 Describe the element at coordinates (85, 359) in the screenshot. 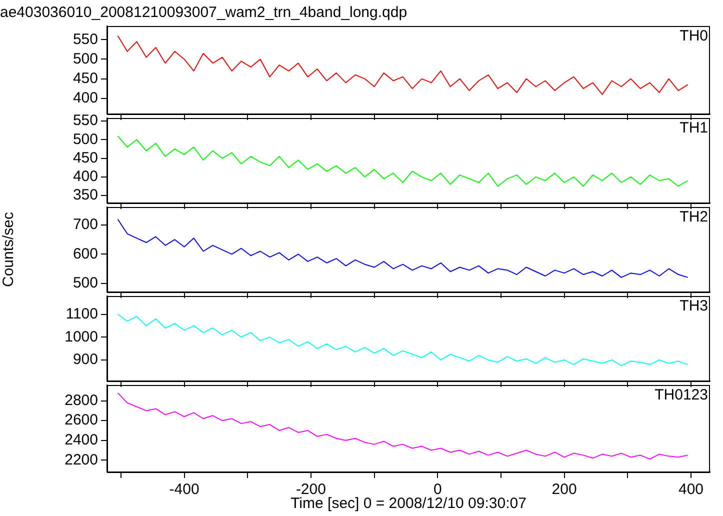

I see `y-tick-label: 900` at that location.